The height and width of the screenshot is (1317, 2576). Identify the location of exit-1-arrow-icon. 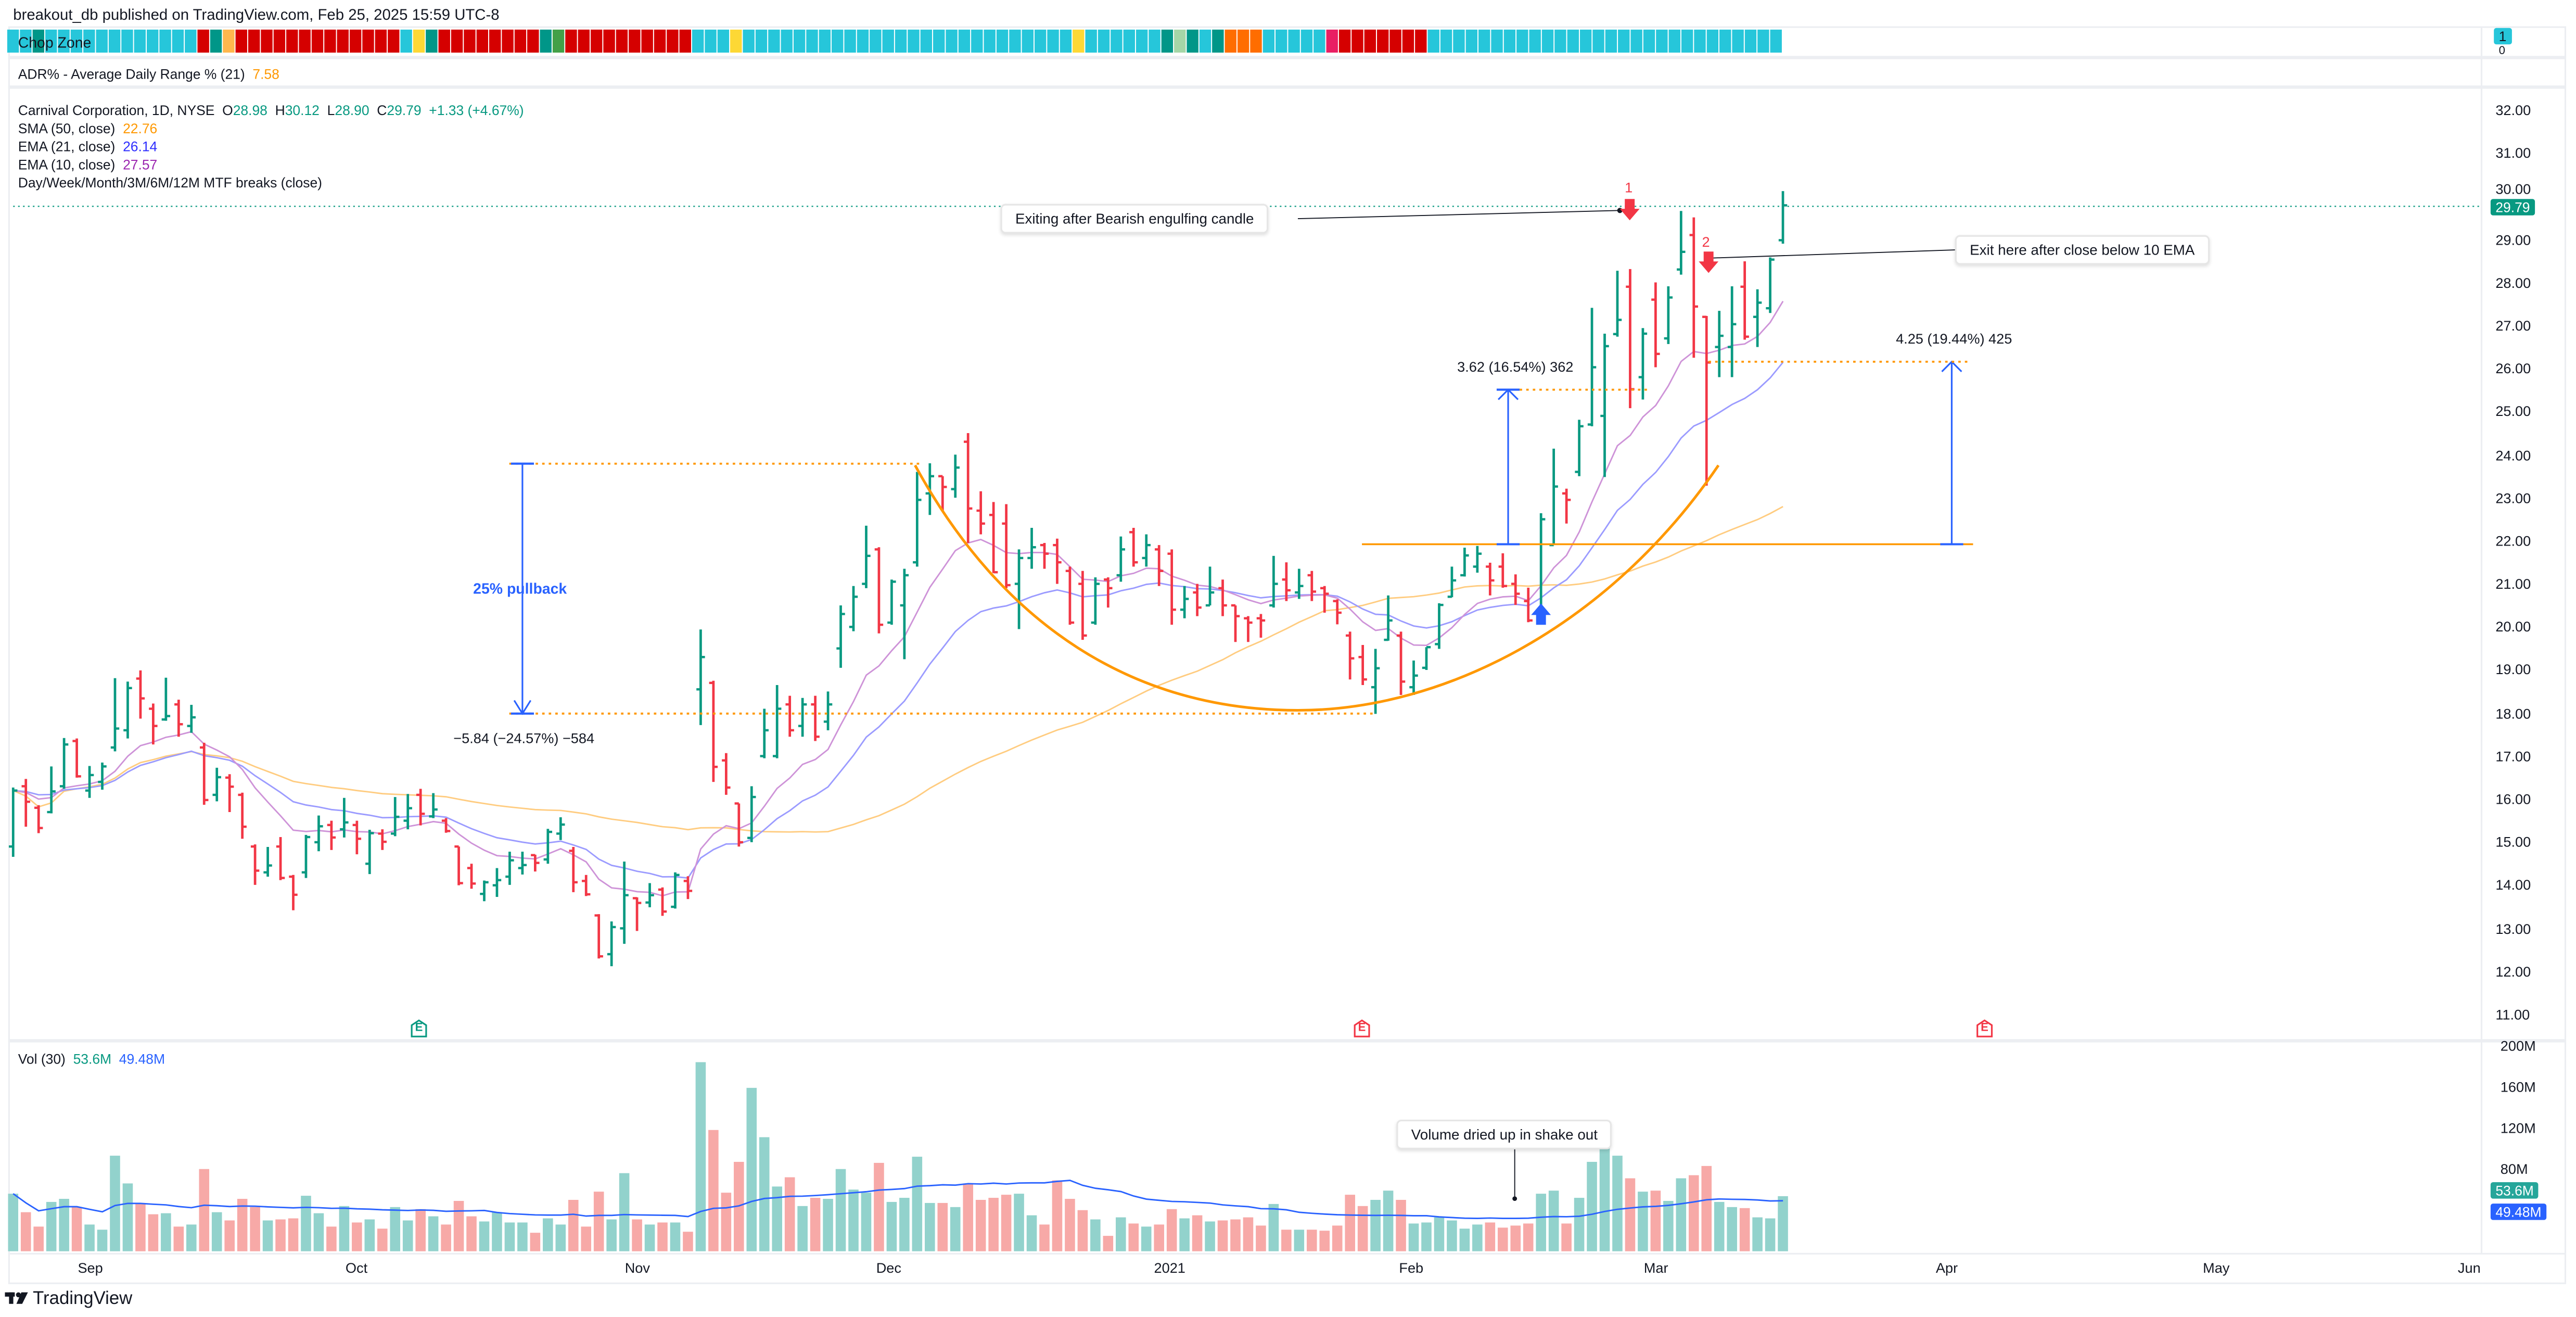
(1629, 210).